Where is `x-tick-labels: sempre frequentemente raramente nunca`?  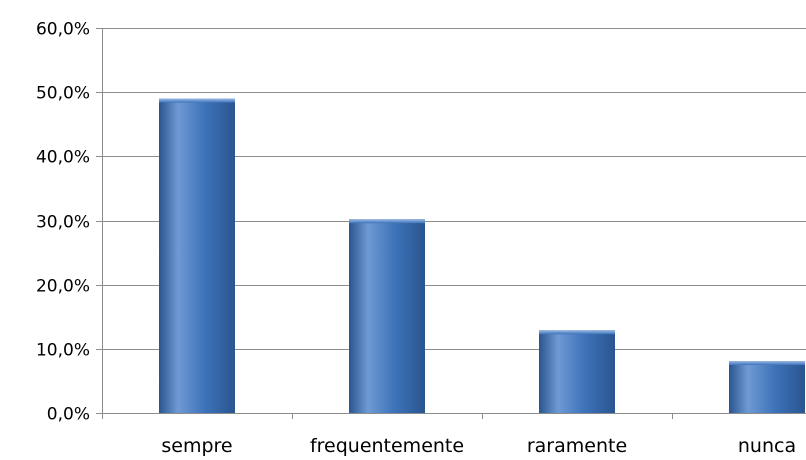 x-tick-labels: sempre frequentemente raramente nunca is located at coordinates (478, 446).